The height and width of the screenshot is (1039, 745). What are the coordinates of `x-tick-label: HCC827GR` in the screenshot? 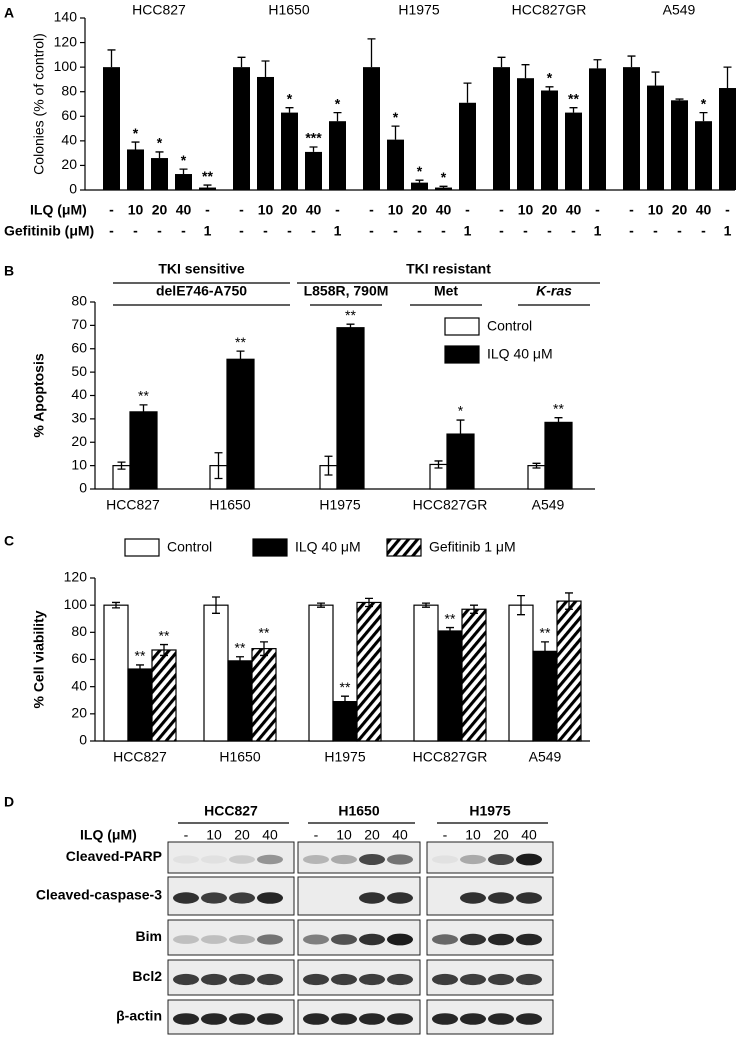 It's located at (450, 757).